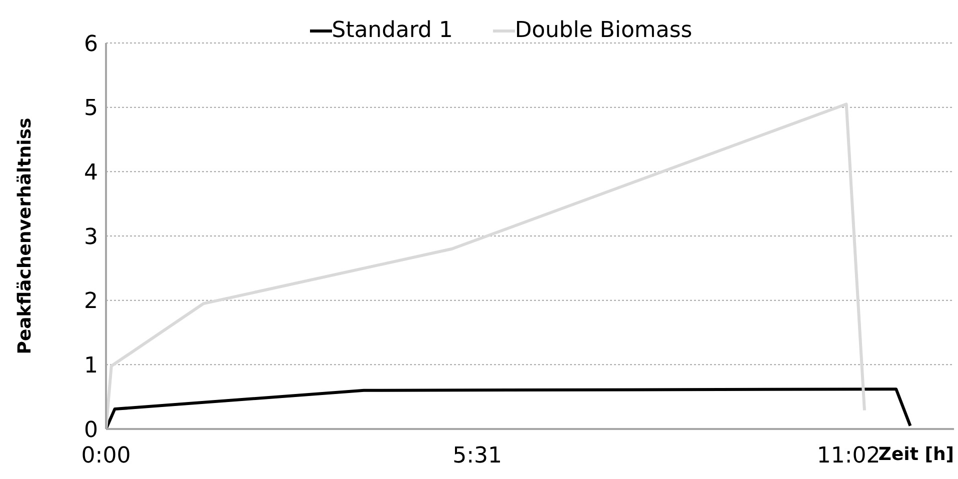 This screenshot has width=958, height=479. I want to click on line-series, so click(509, 408).